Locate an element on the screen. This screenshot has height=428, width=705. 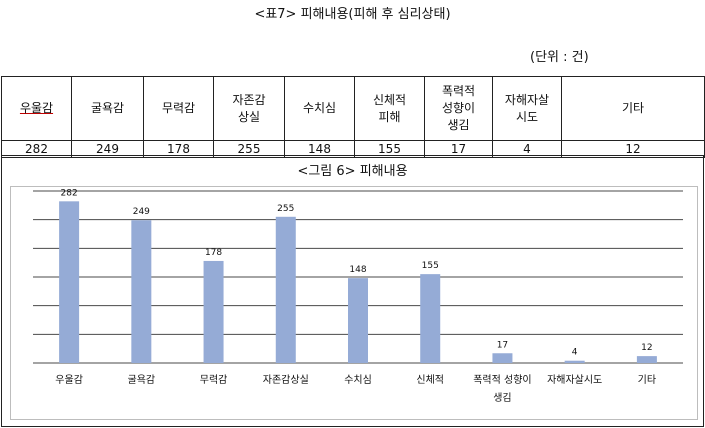
bar-value-label: 178 is located at coordinates (213, 253).